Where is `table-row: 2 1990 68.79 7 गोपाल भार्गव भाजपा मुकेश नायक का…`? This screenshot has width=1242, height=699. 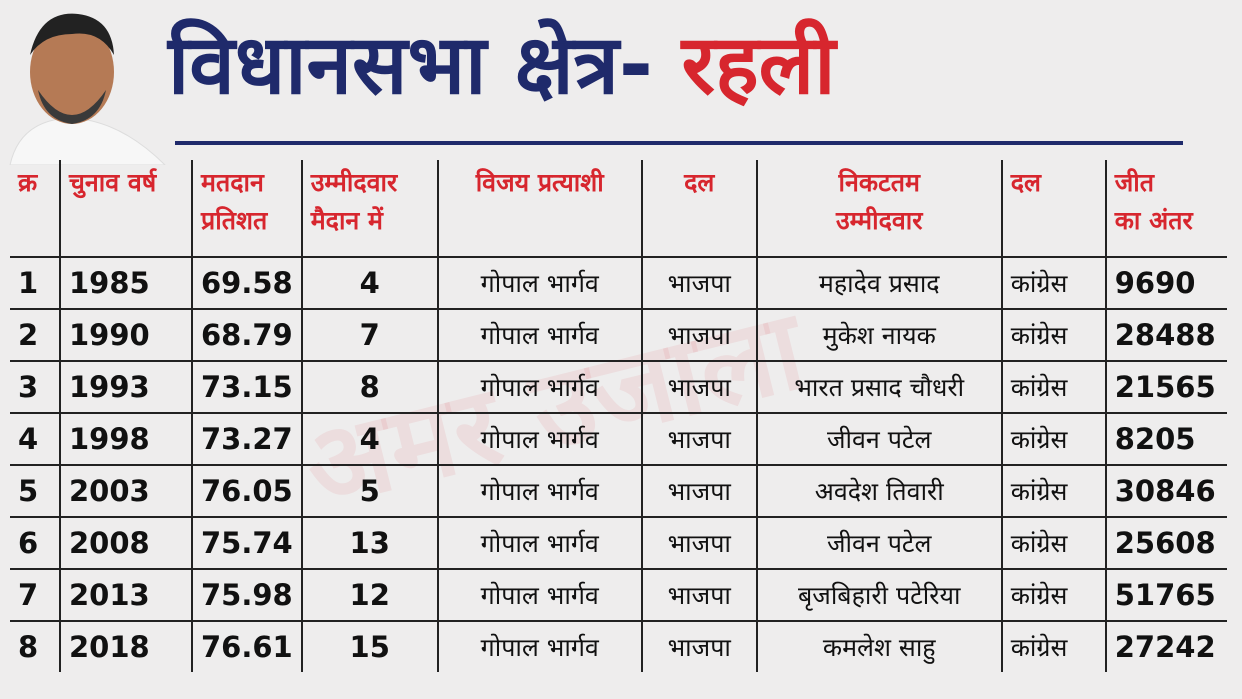
table-row: 2 1990 68.79 7 गोपाल भार्गव भाजपा मुकेश नायक का… is located at coordinates (618, 334).